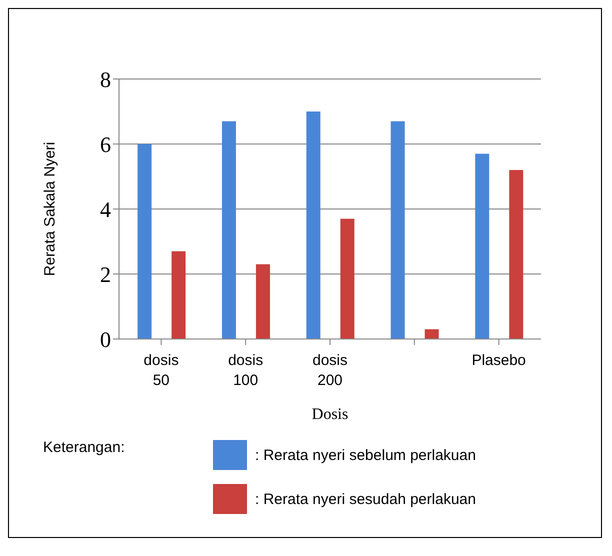 The image size is (612, 556). I want to click on y-tick-label: 4, so click(105, 209).